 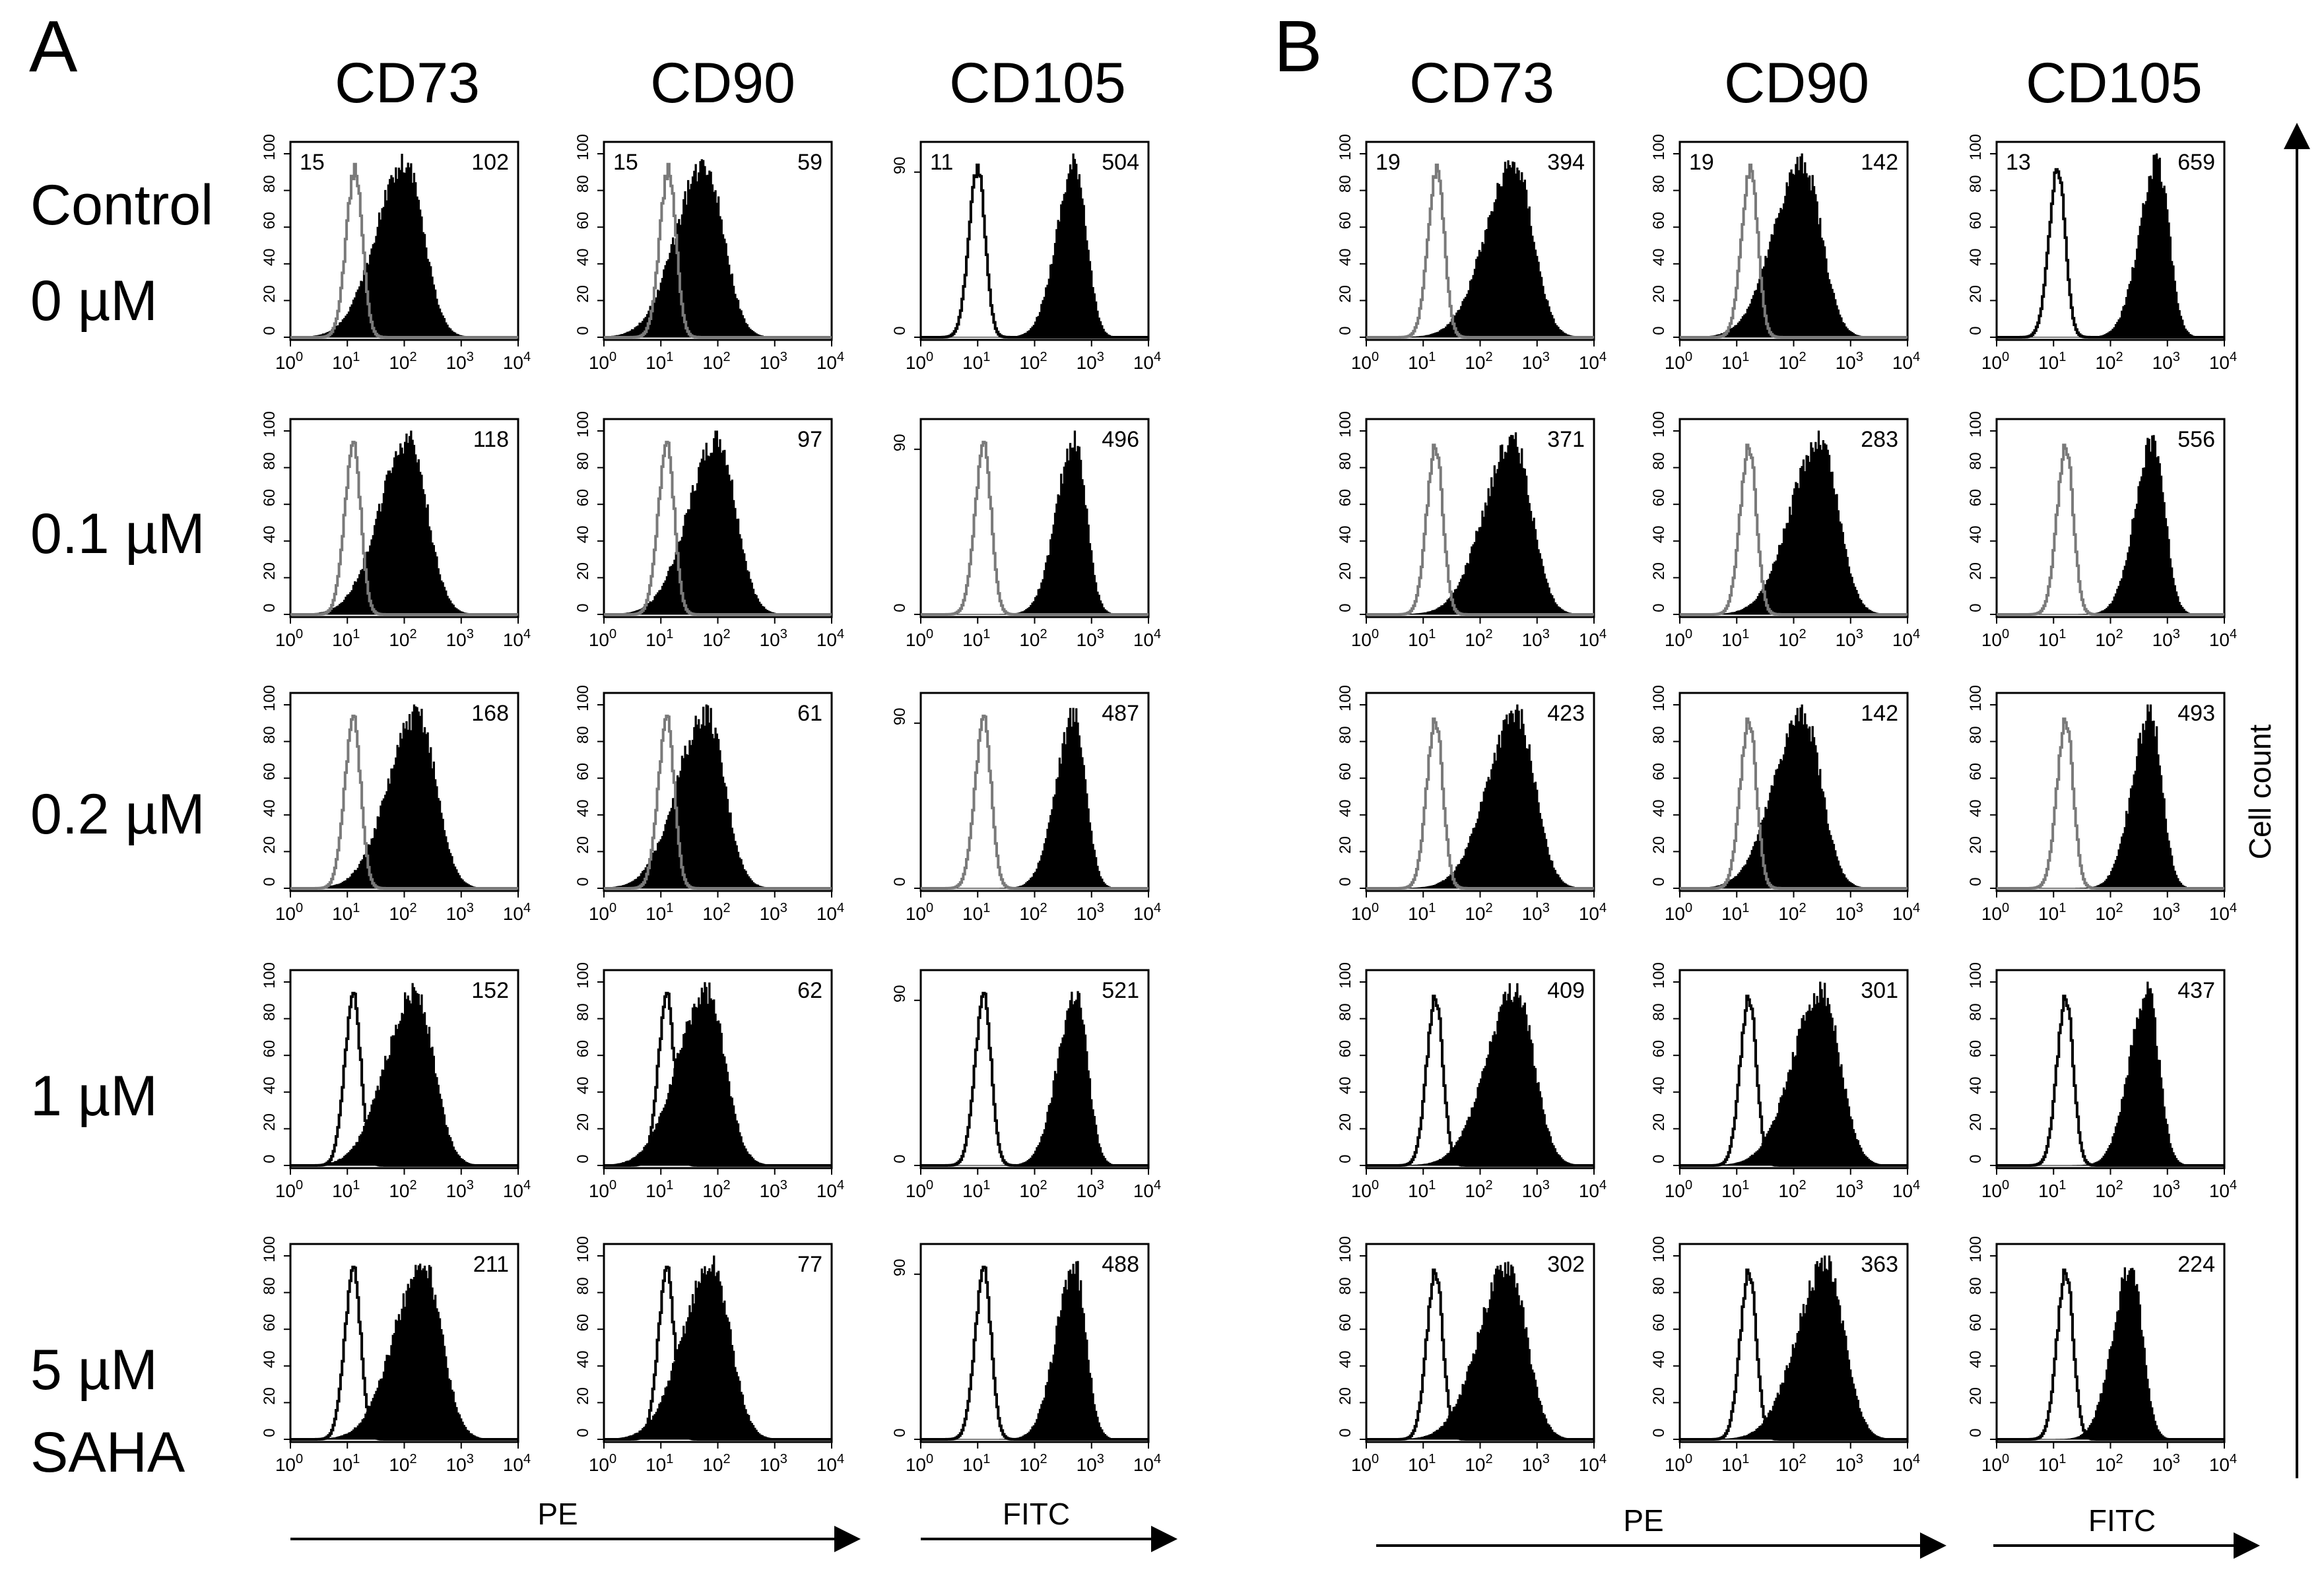 I want to click on histogram-cell: 0 20 40 60 80 100 10⁰ 10¹ 10² 10³ 10⁴ 302, so click(x=1472, y=1356).